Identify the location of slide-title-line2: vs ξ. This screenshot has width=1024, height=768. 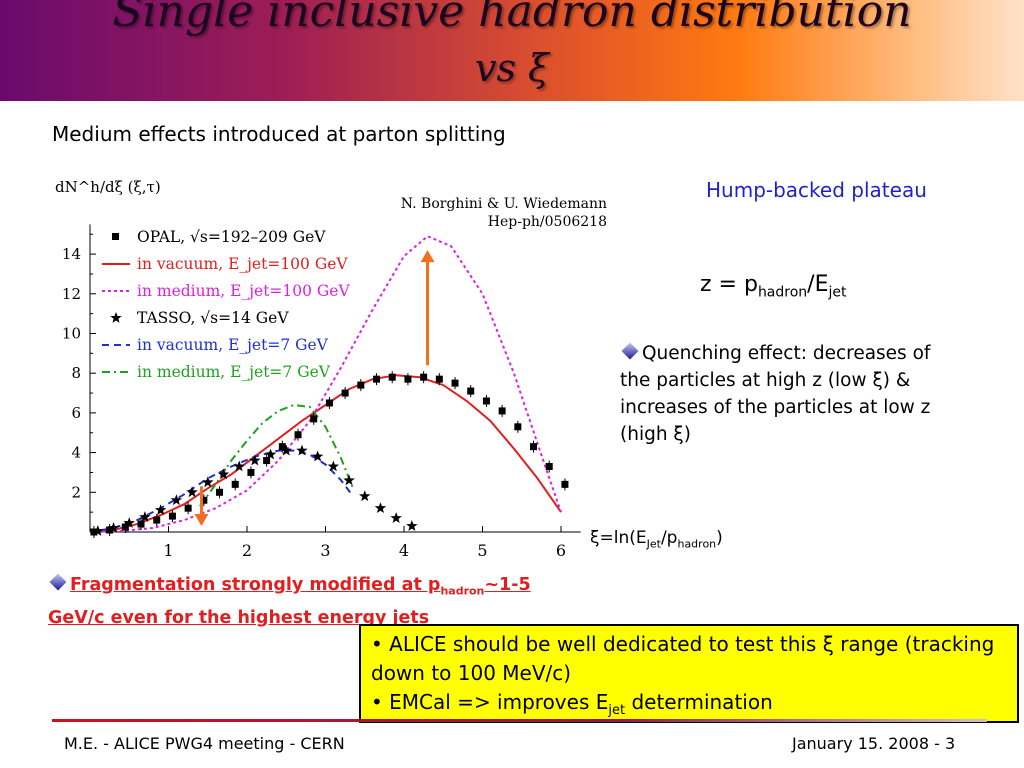
(512, 68).